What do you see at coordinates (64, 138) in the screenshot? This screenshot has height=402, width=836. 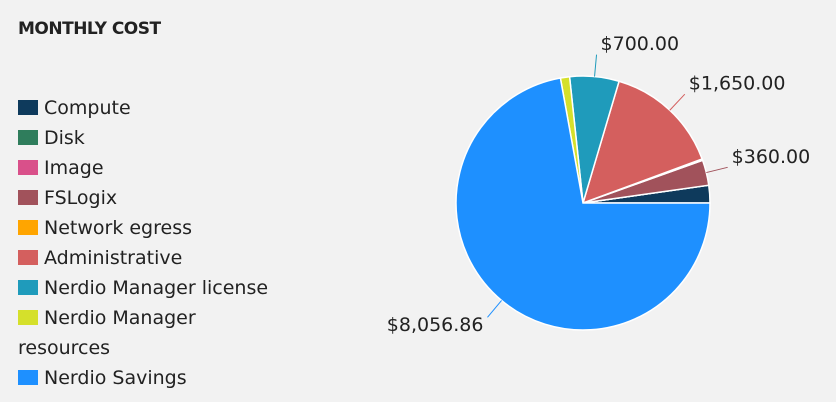 I see `legend-label: Disk` at bounding box center [64, 138].